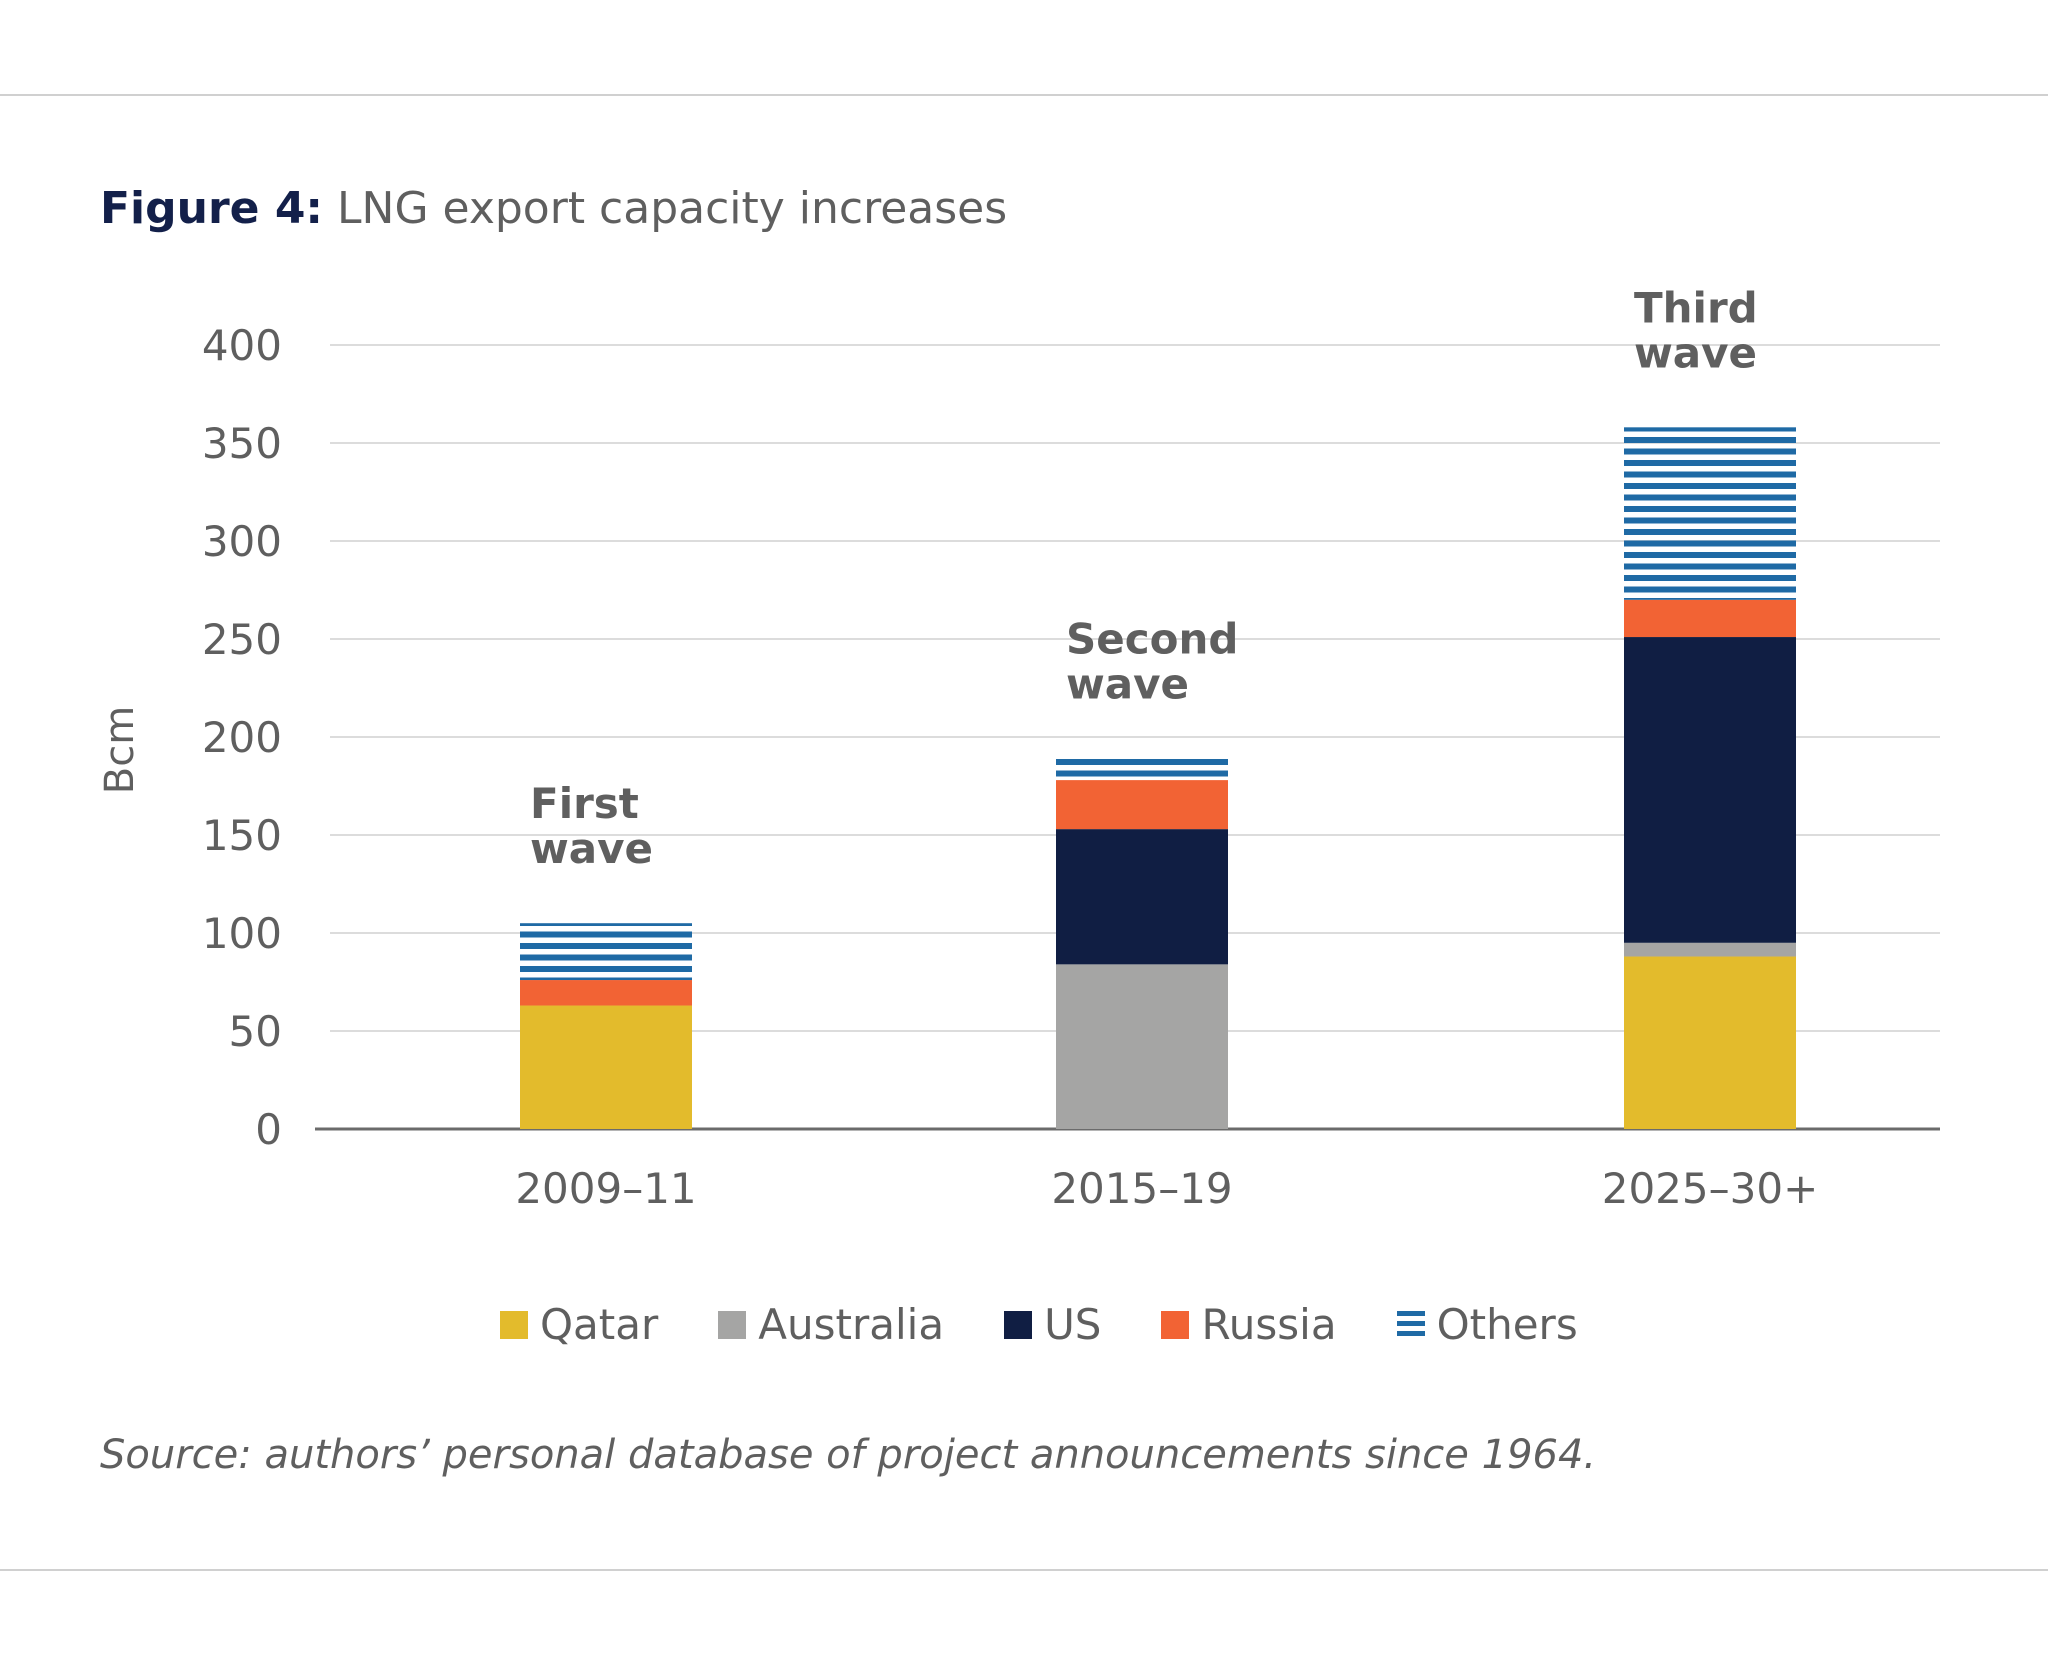 This screenshot has width=2048, height=1669. What do you see at coordinates (1269, 1324) in the screenshot?
I see `legend-label: Russia` at bounding box center [1269, 1324].